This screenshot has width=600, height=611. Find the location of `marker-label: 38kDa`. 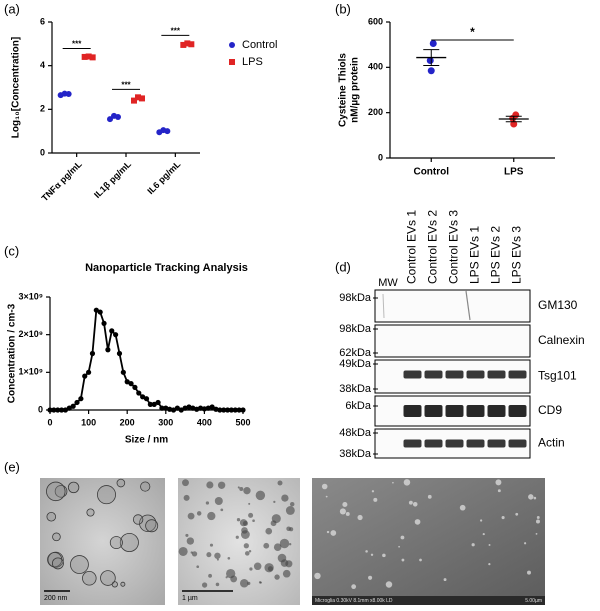

marker-label: 38kDa is located at coordinates (355, 454).